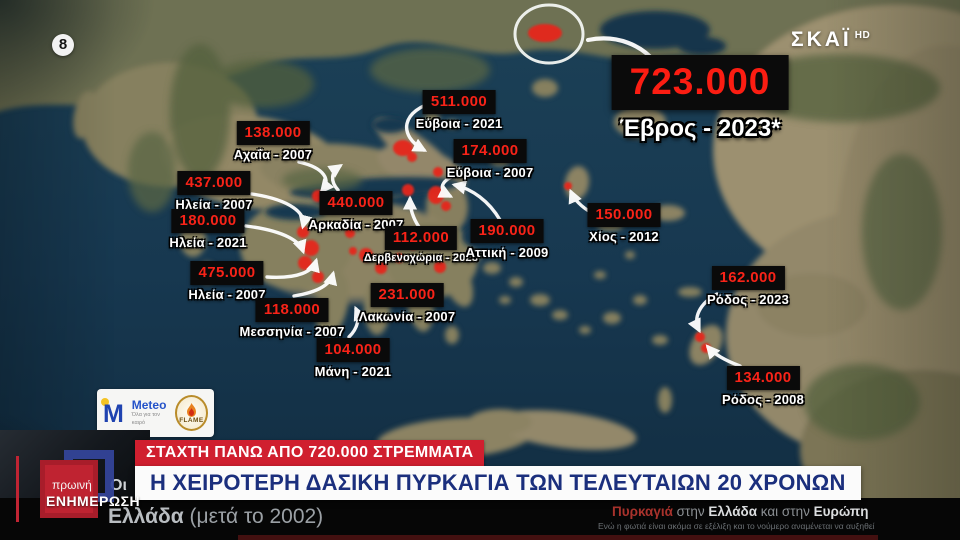  Describe the element at coordinates (273, 133) in the screenshot. I see `burned-area-value: 138.000` at that location.